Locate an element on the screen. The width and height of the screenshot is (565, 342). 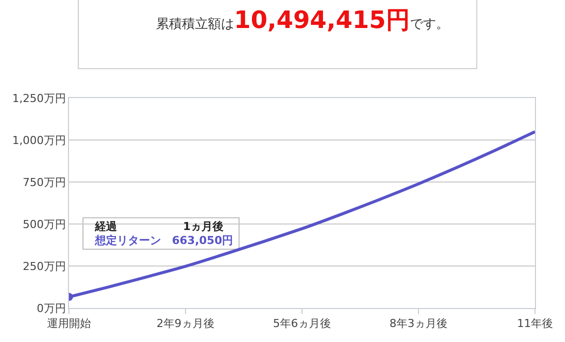
y-tick-label: 500万円 is located at coordinates (44, 224).